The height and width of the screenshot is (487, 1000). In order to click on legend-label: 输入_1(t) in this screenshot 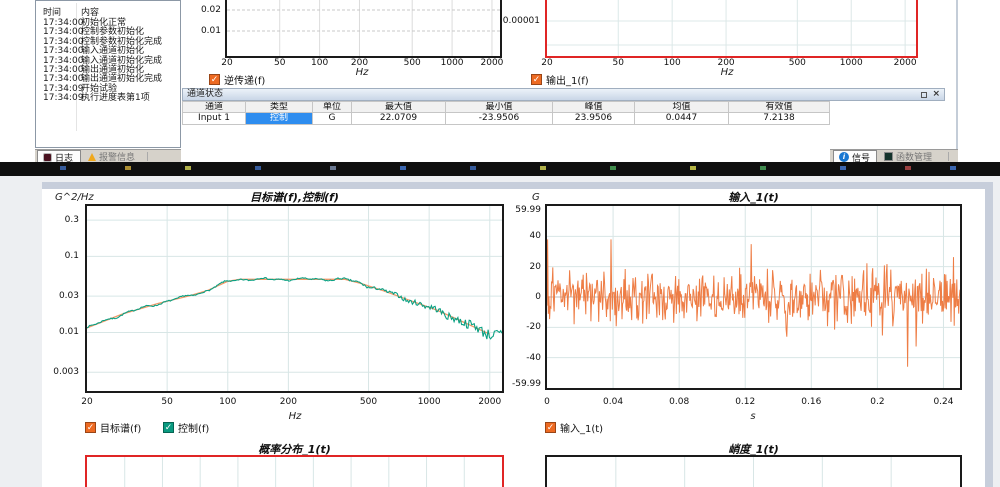, I will do `click(582, 429)`.